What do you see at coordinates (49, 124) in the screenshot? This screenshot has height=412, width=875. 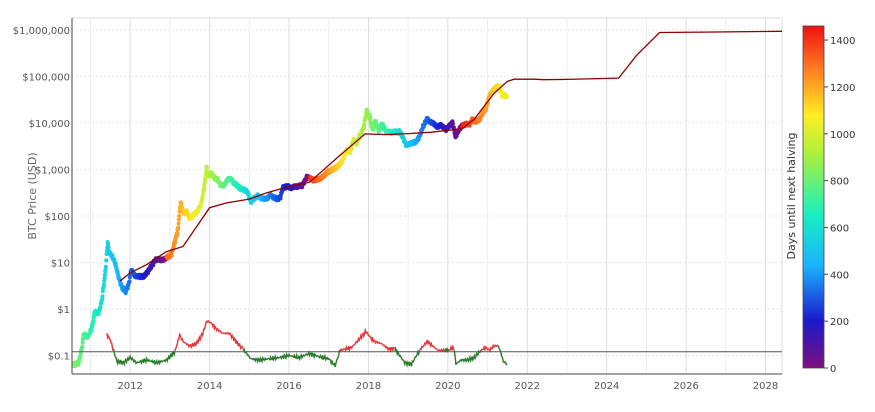 I see `y-tick-label: $10,000` at bounding box center [49, 124].